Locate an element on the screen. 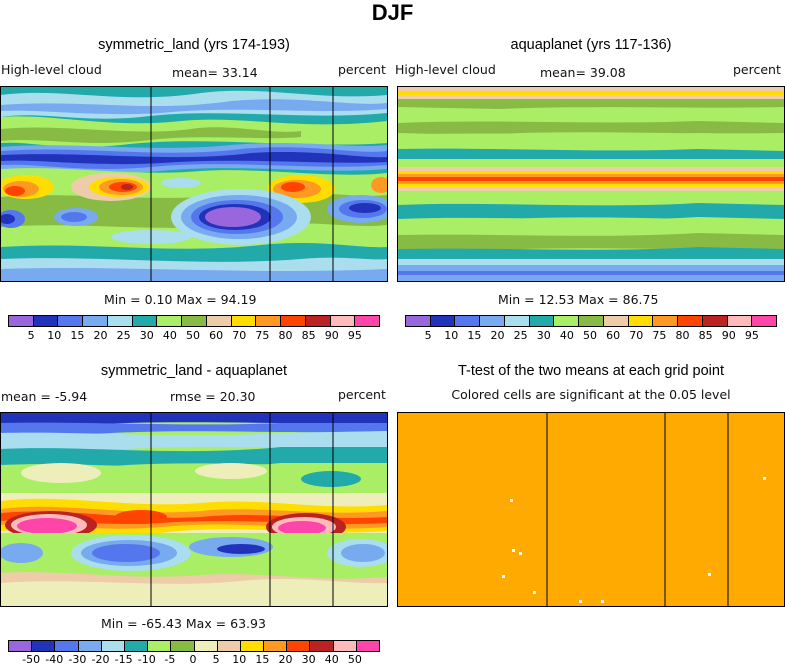  panel1-contour-plot is located at coordinates (194, 184).